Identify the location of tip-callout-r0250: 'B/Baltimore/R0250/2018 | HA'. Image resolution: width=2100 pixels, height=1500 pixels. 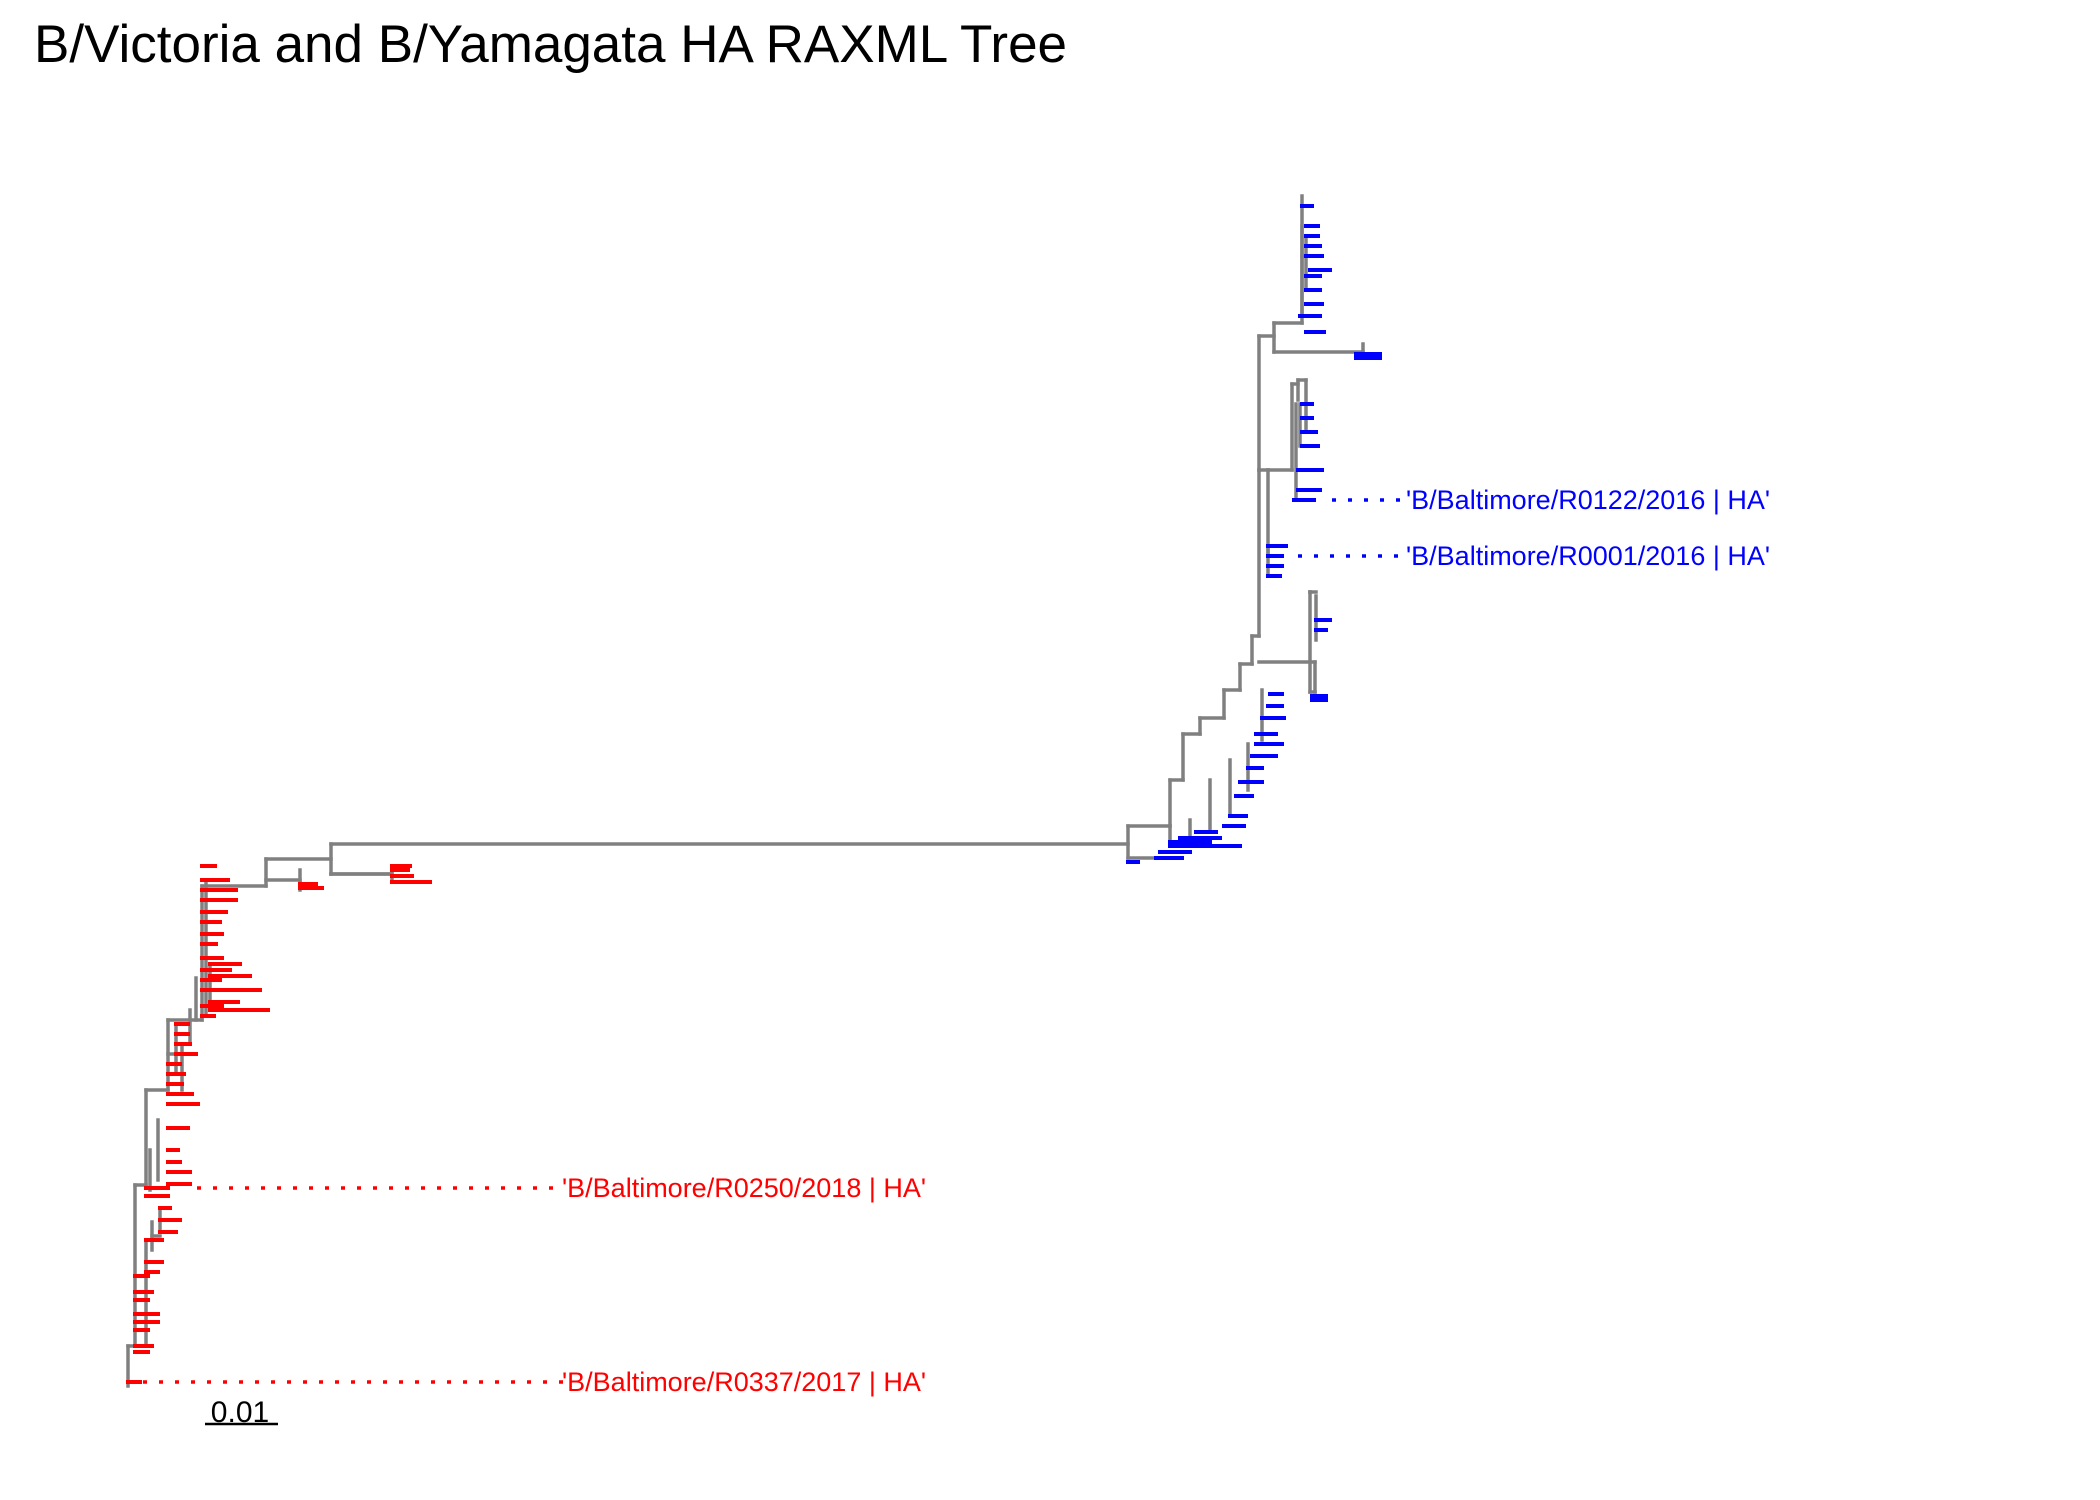
(561, 1188).